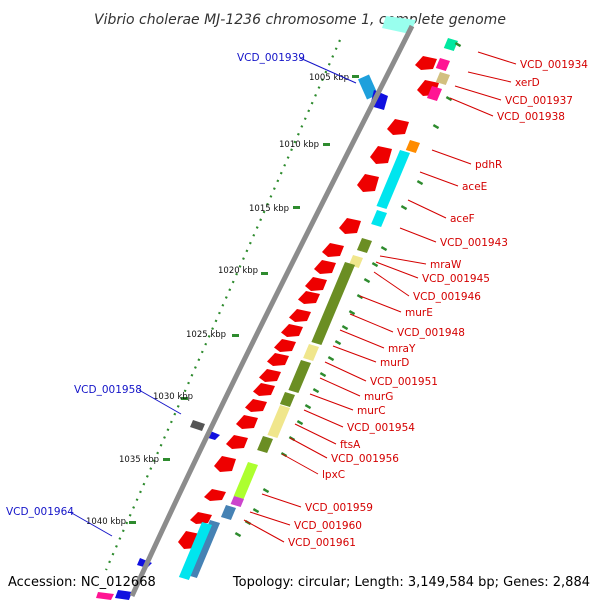 Image resolution: width=600 pixels, height=600 pixels. I want to click on tick-label: 1005 kbp, so click(329, 78).